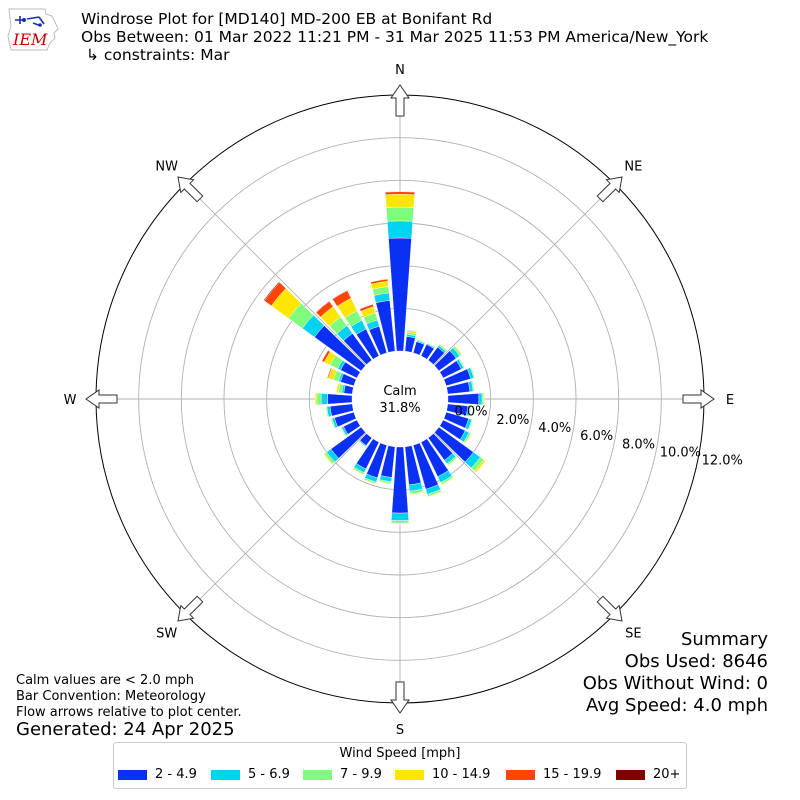 The height and width of the screenshot is (800, 800). Describe the element at coordinates (70, 400) in the screenshot. I see `compass-label-w: W` at that location.